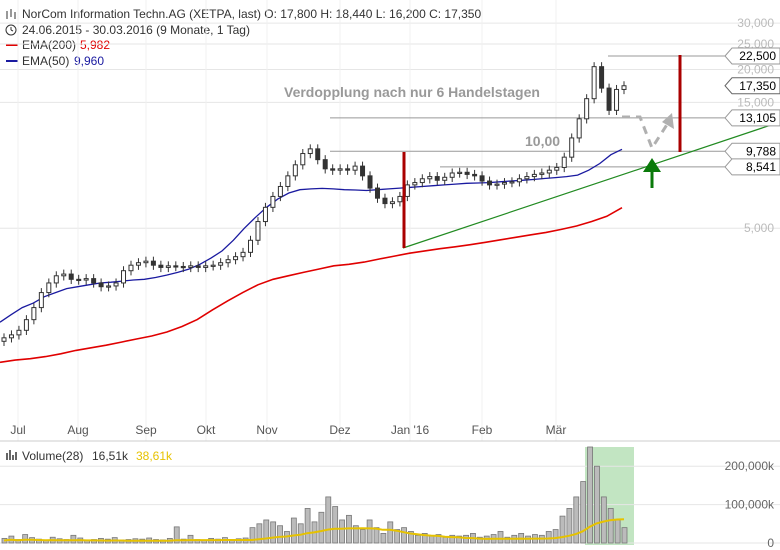 The width and height of the screenshot is (780, 550). I want to click on trend-line, so click(591, 185).